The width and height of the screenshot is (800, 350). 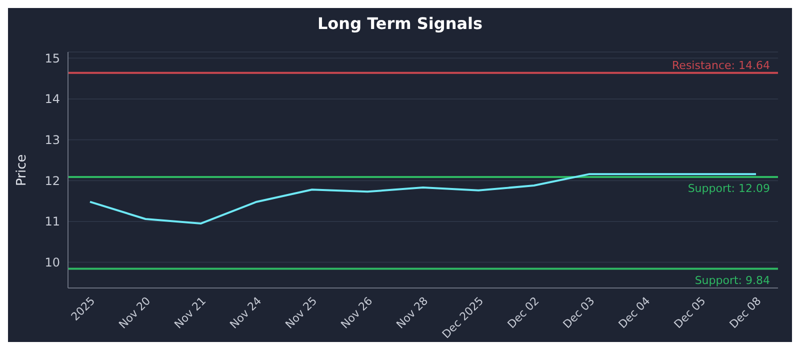 I want to click on y-tick-label: 14, so click(x=52, y=99).